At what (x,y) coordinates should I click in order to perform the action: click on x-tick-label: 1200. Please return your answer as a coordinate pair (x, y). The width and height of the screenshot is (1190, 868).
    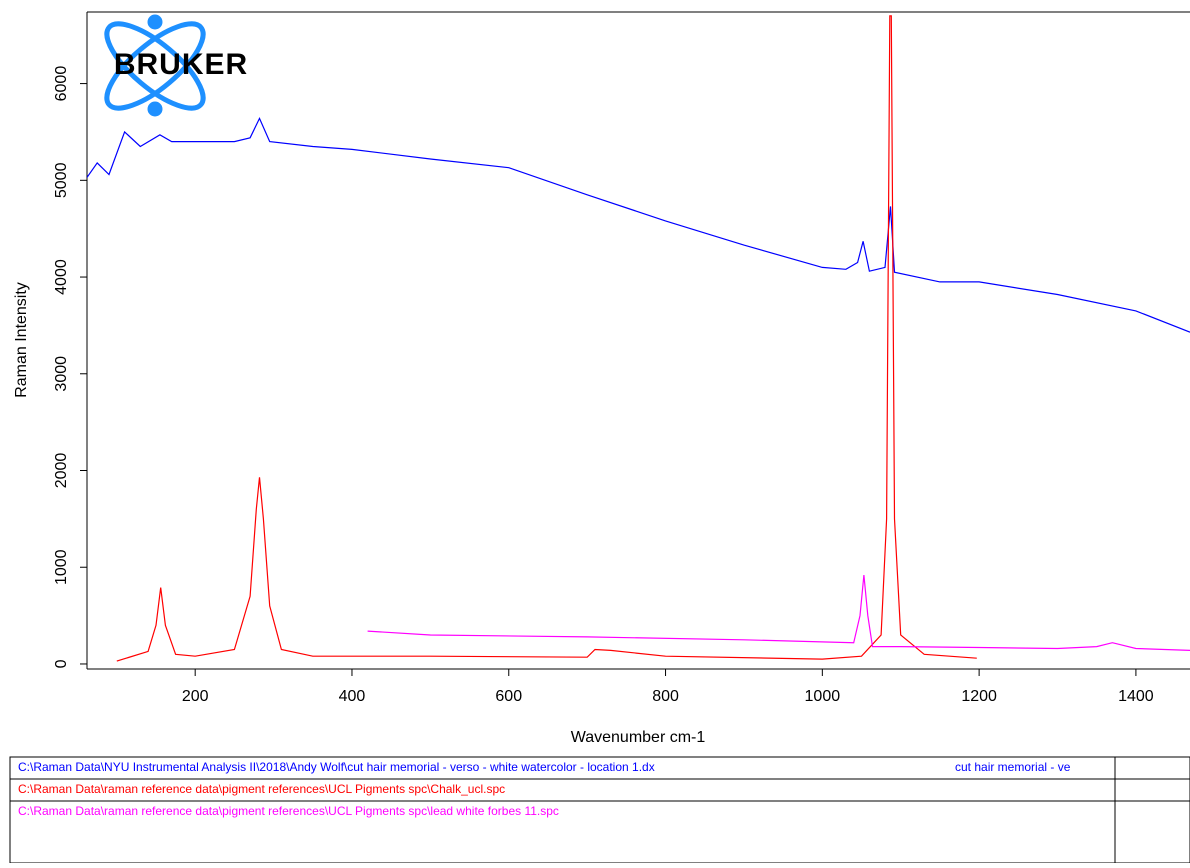
    Looking at the image, I should click on (979, 696).